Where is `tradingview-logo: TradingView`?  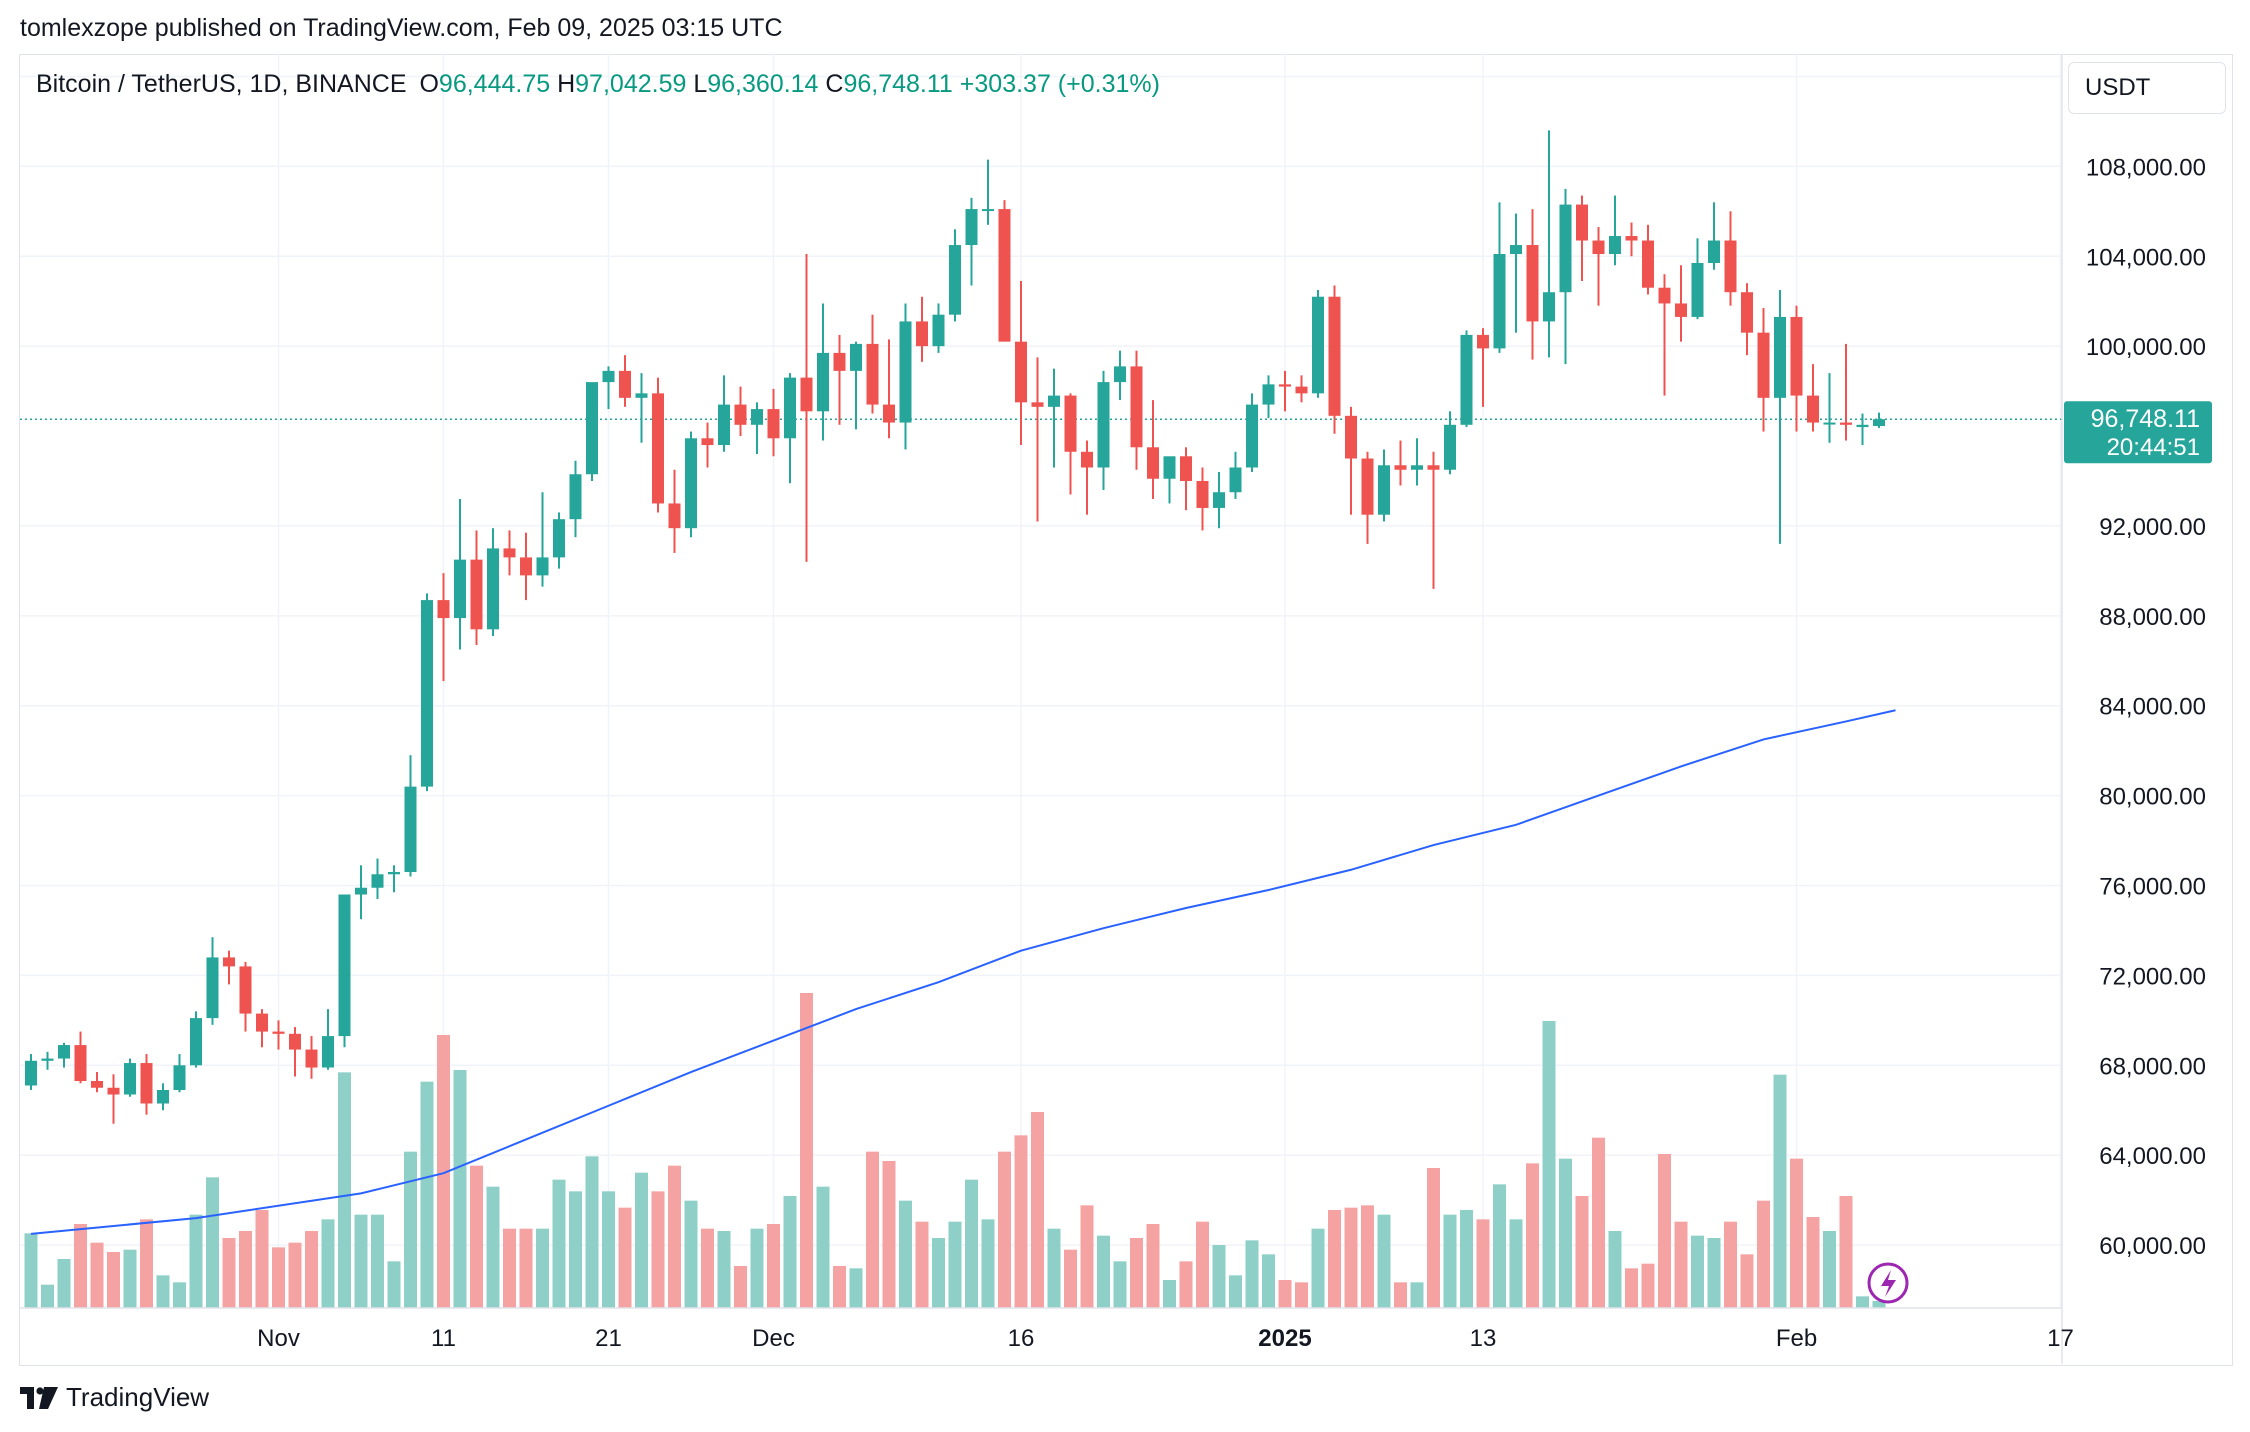
tradingview-logo: TradingView is located at coordinates (114, 1397).